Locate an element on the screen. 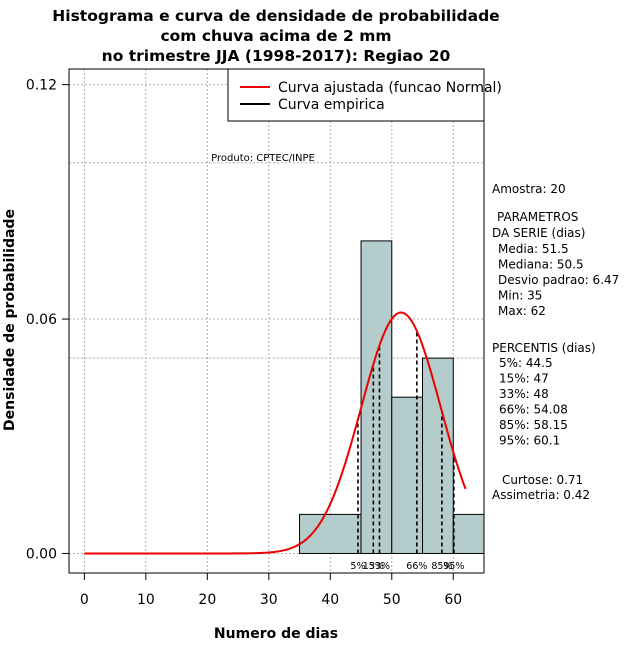 Image resolution: width=640 pixels, height=660 pixels. y-axis-title: Densidade de probabilidade is located at coordinates (10, 320).